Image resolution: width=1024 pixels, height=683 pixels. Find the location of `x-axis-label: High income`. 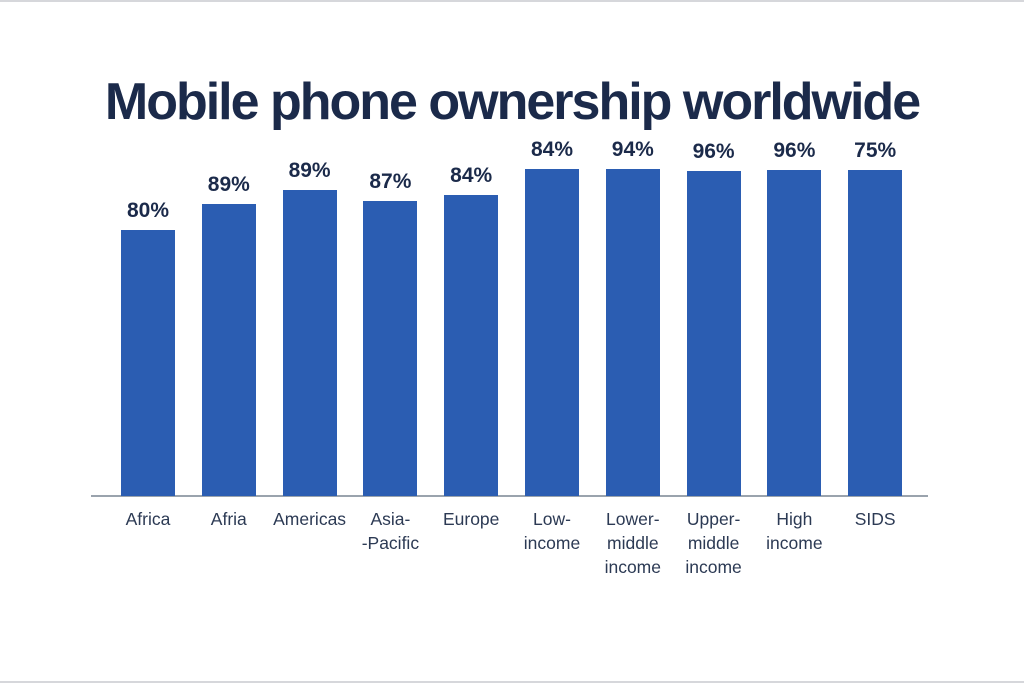

x-axis-label: High income is located at coordinates (794, 531).